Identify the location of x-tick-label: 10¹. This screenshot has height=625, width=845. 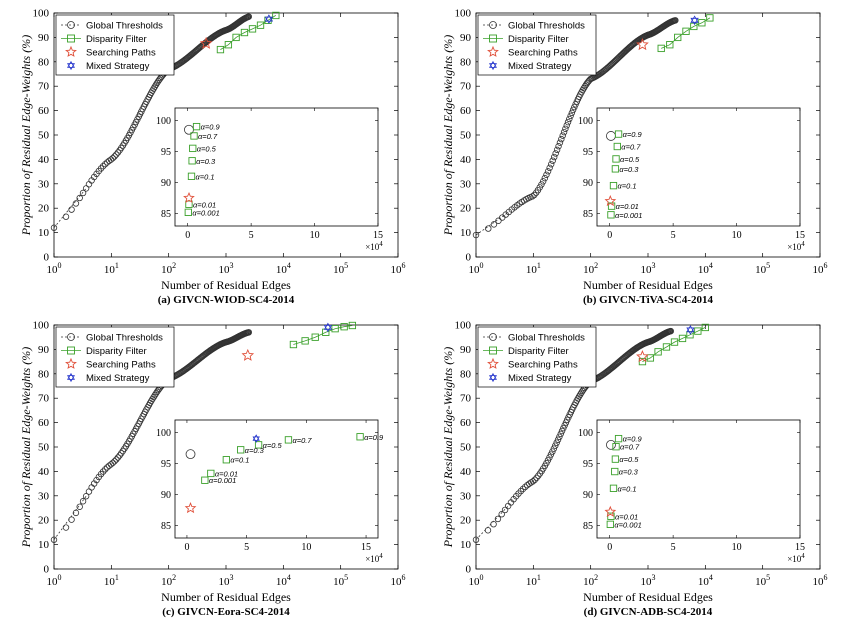
(111, 268).